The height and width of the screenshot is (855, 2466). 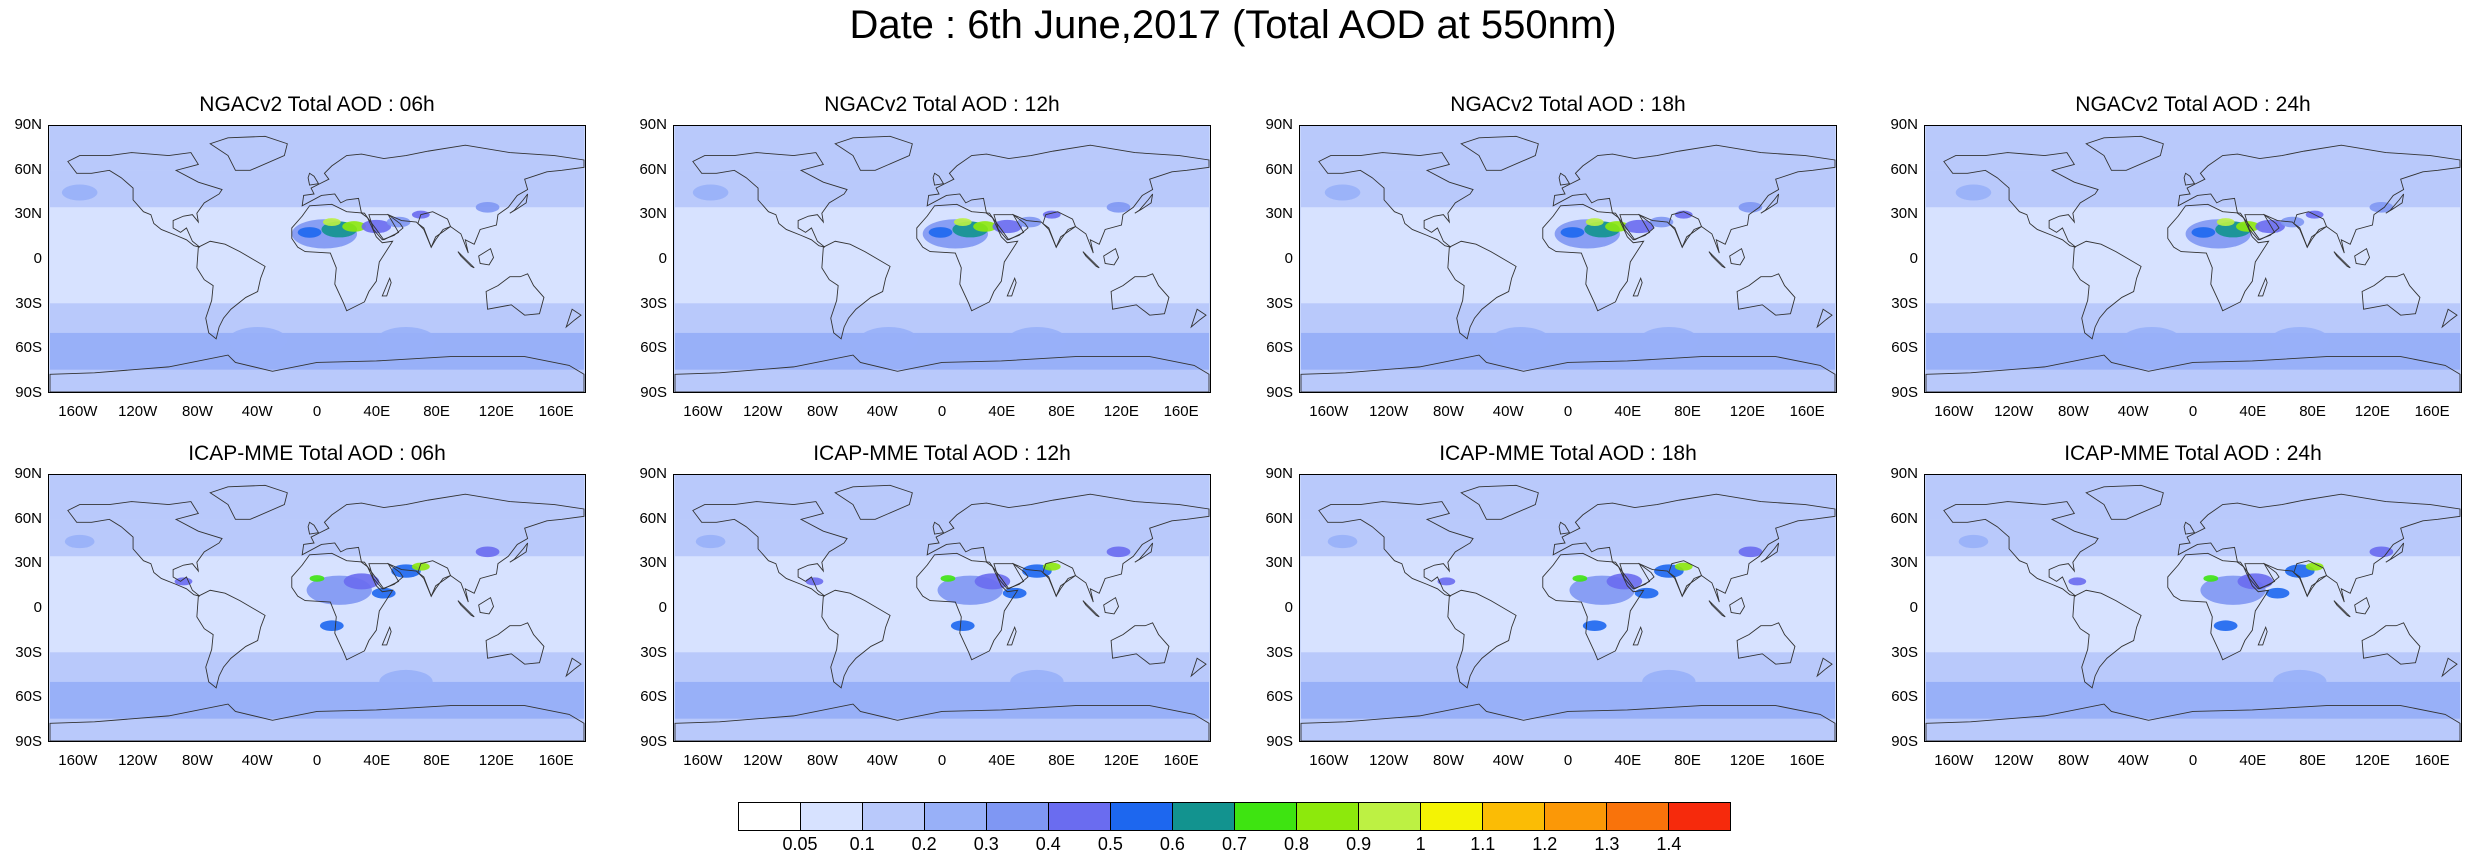 I want to click on latitude-tick-label: 30S, so click(x=28, y=652).